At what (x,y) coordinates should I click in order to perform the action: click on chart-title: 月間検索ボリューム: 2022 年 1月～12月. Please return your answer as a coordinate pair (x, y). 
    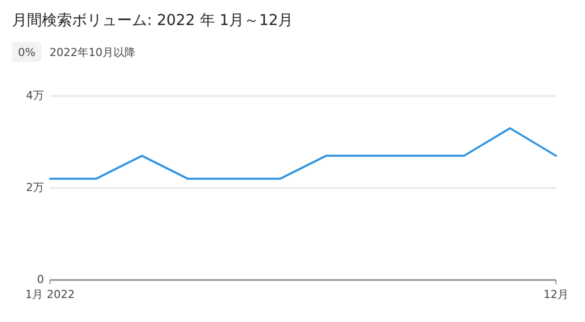
    Looking at the image, I should click on (153, 20).